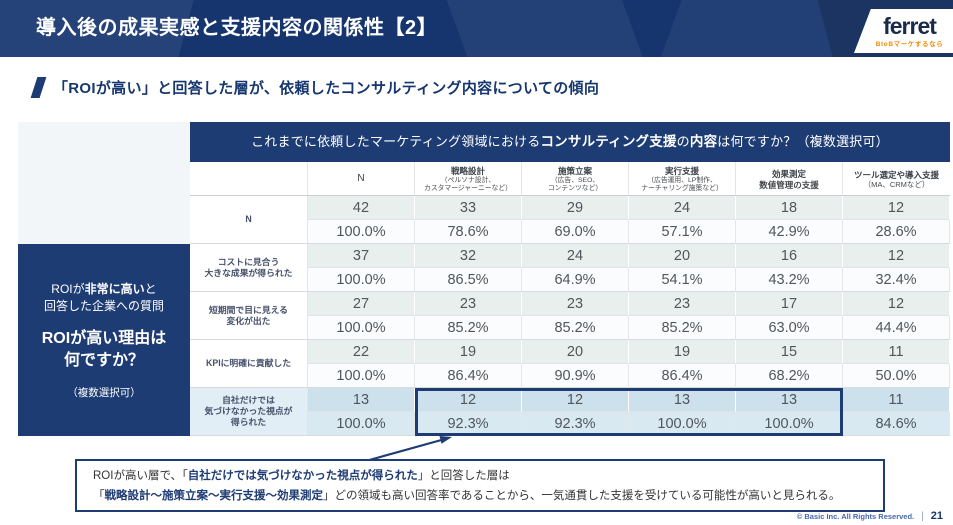  I want to click on note-l1b: 自社だけでは気づけなかった視点が得られた, so click(302, 476).